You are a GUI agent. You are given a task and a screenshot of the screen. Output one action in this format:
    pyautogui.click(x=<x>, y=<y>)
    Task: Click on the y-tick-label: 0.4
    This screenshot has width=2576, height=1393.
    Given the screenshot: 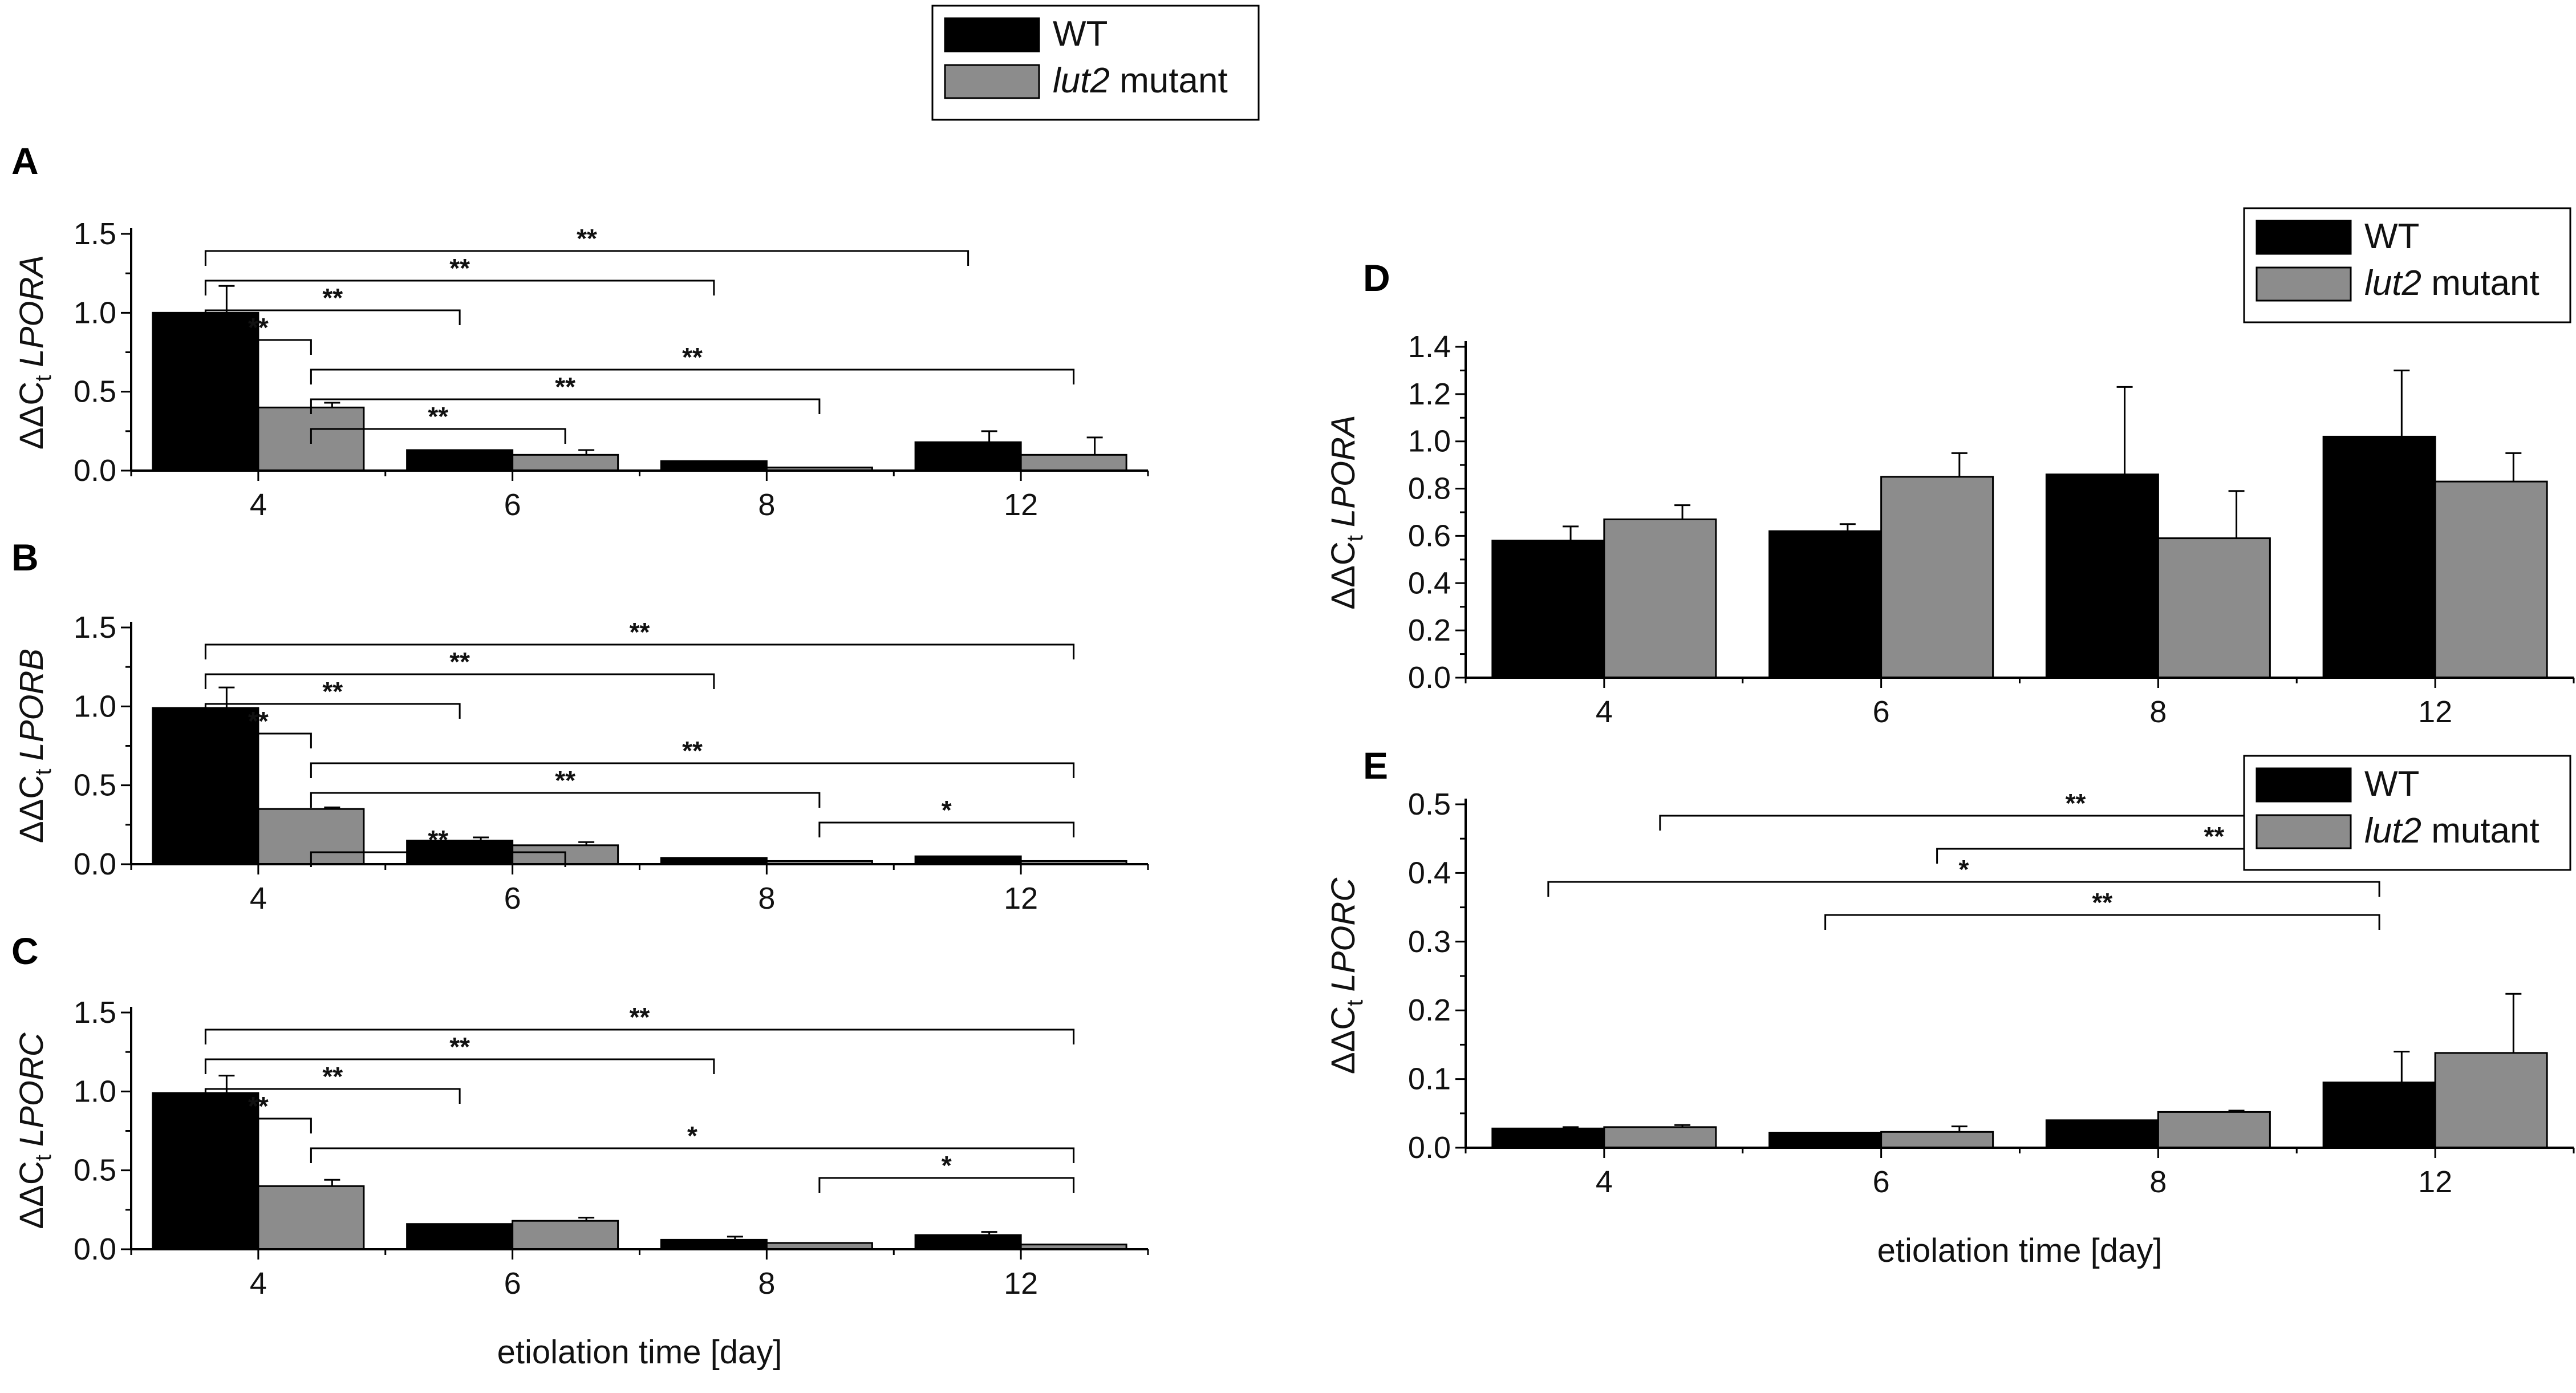 What is the action you would take?
    pyautogui.click(x=1430, y=873)
    